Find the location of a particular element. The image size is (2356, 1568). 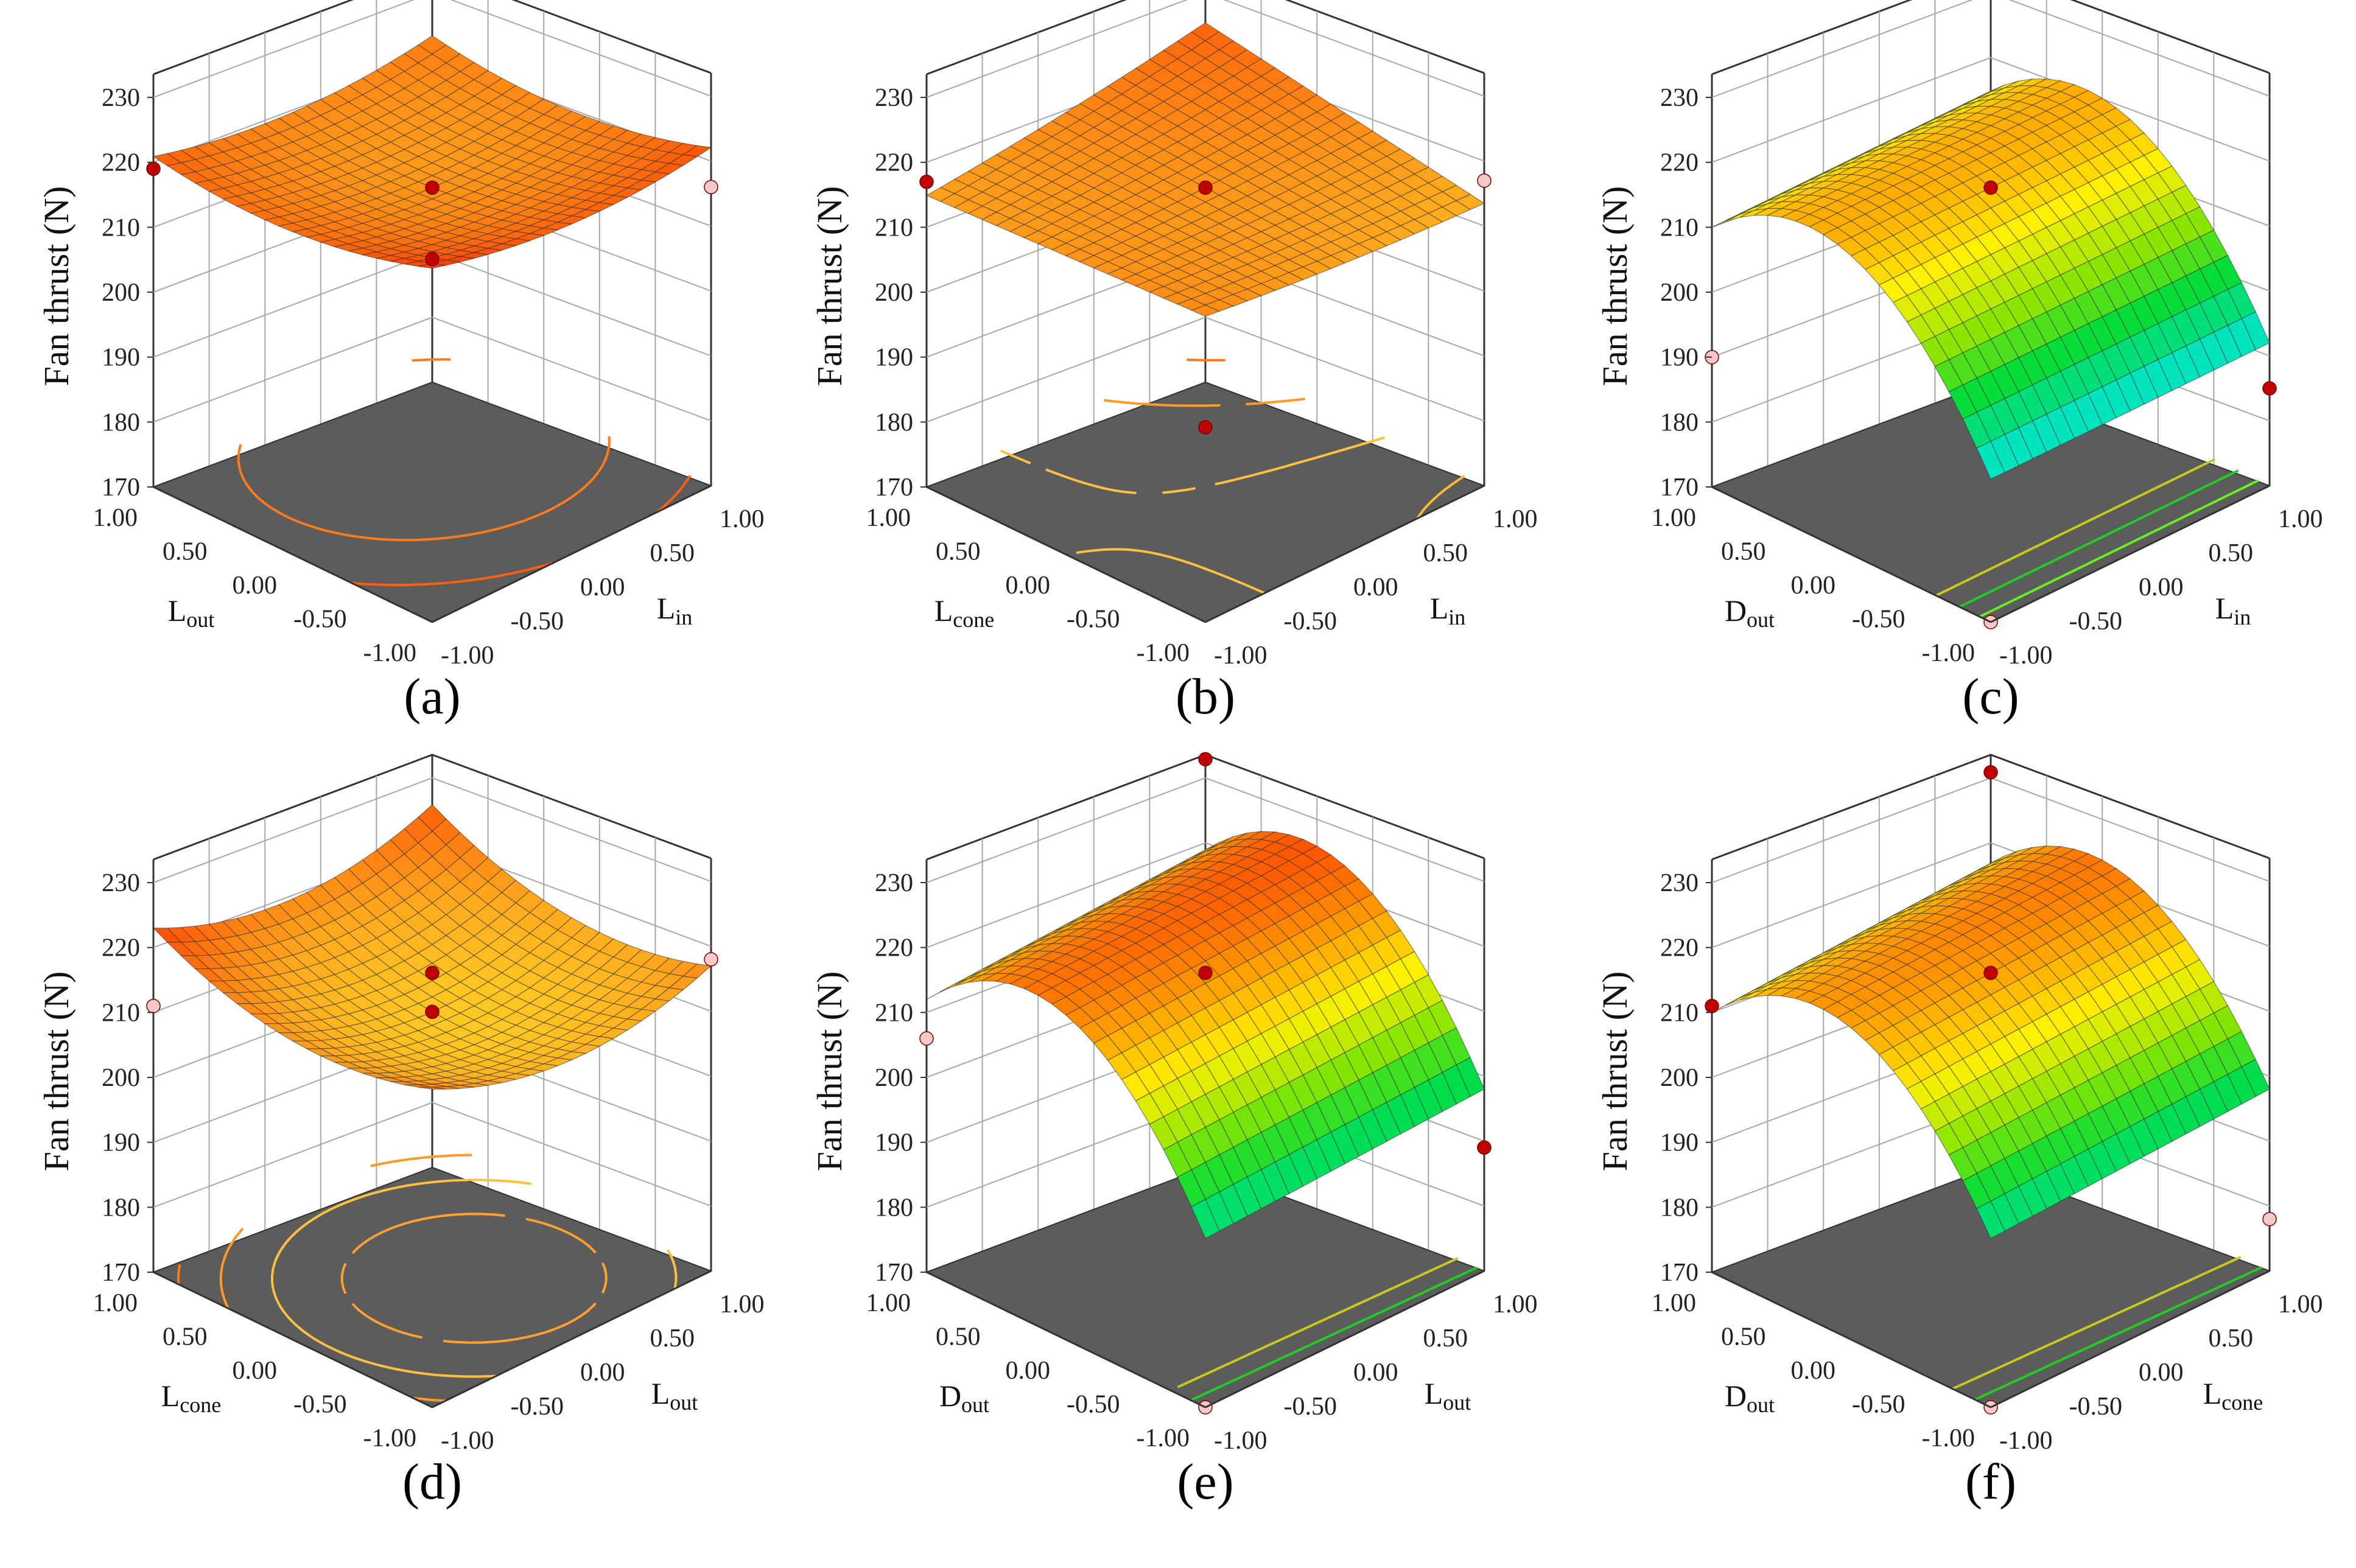

panel-label: (e) is located at coordinates (1205, 1482).